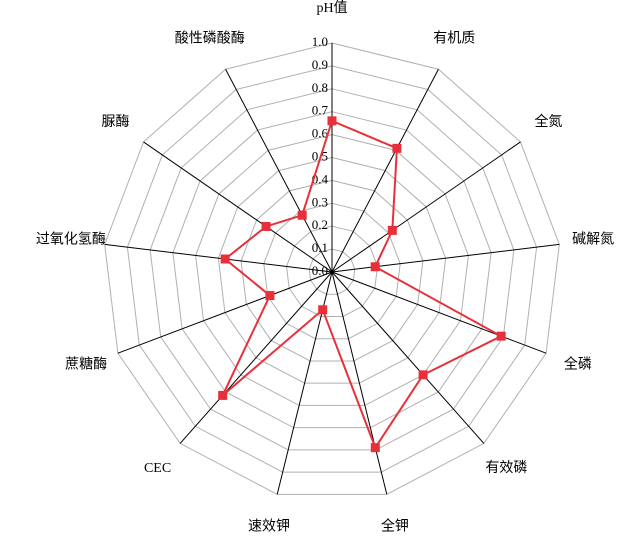 This screenshot has height=539, width=632. I want to click on tick-label: 0.3, so click(320, 201).